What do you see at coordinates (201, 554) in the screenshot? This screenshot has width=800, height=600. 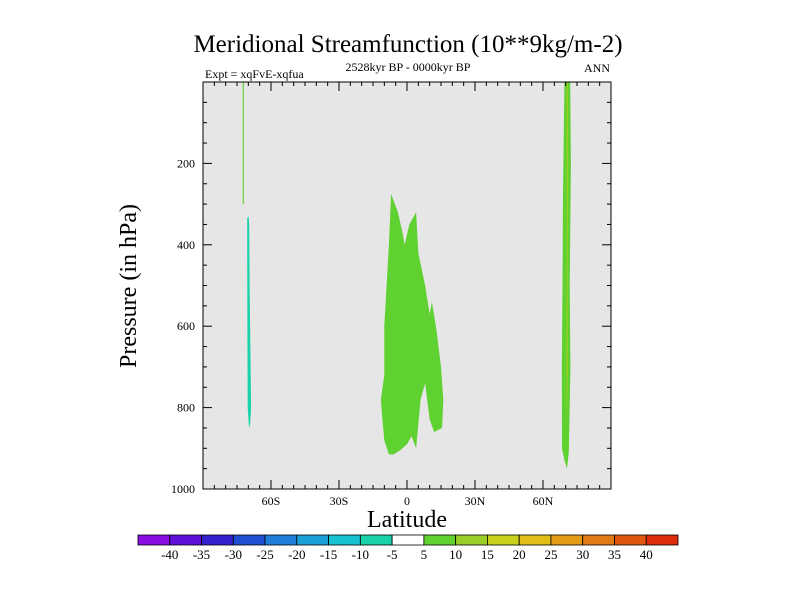 I see `colorbar-label: -35` at bounding box center [201, 554].